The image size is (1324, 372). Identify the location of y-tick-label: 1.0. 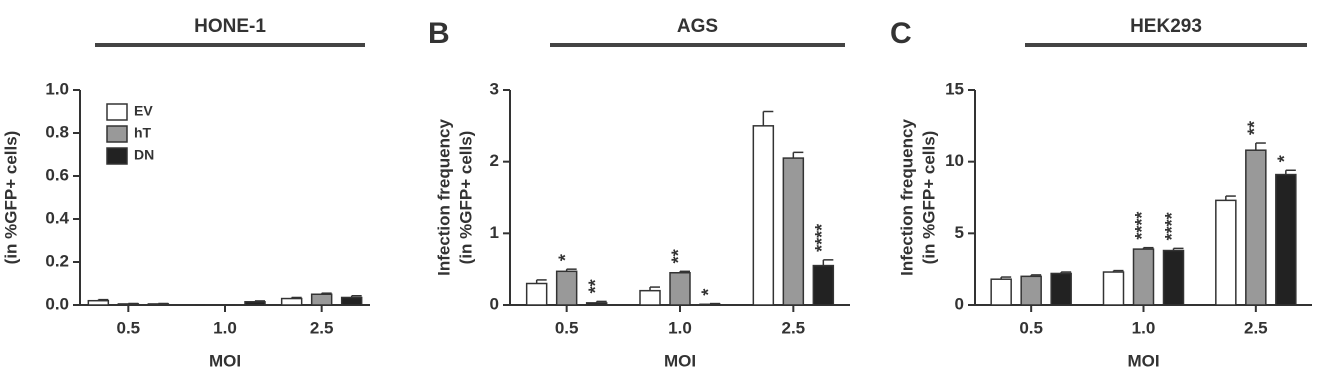
(57, 88).